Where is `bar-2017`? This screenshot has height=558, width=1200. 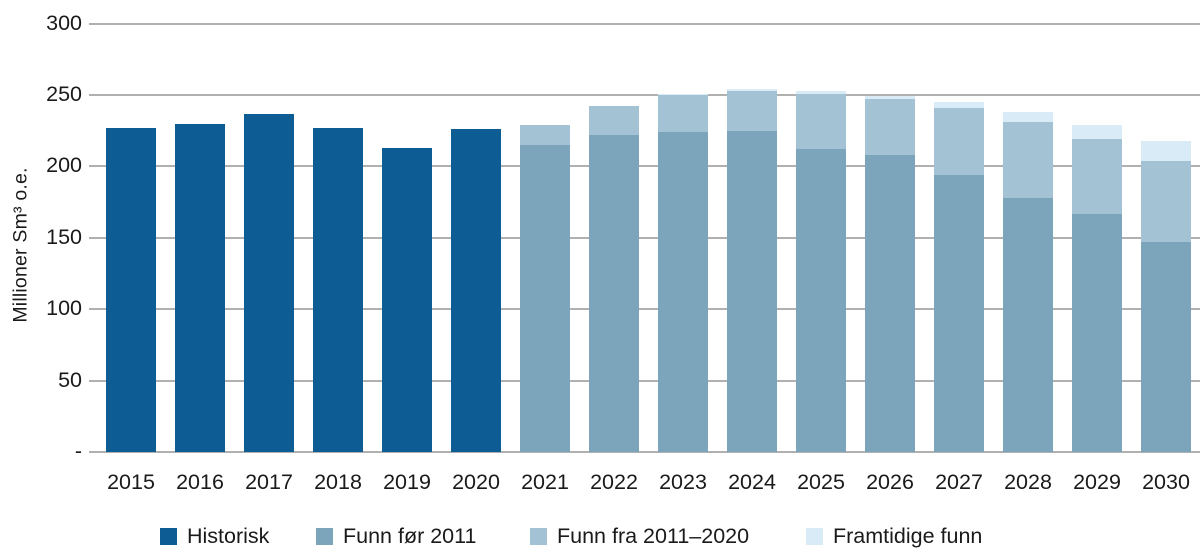
bar-2017 is located at coordinates (269, 282).